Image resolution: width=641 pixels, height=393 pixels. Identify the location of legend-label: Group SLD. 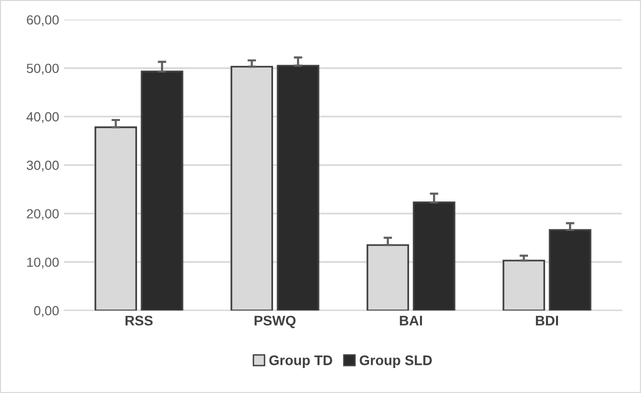
(396, 361).